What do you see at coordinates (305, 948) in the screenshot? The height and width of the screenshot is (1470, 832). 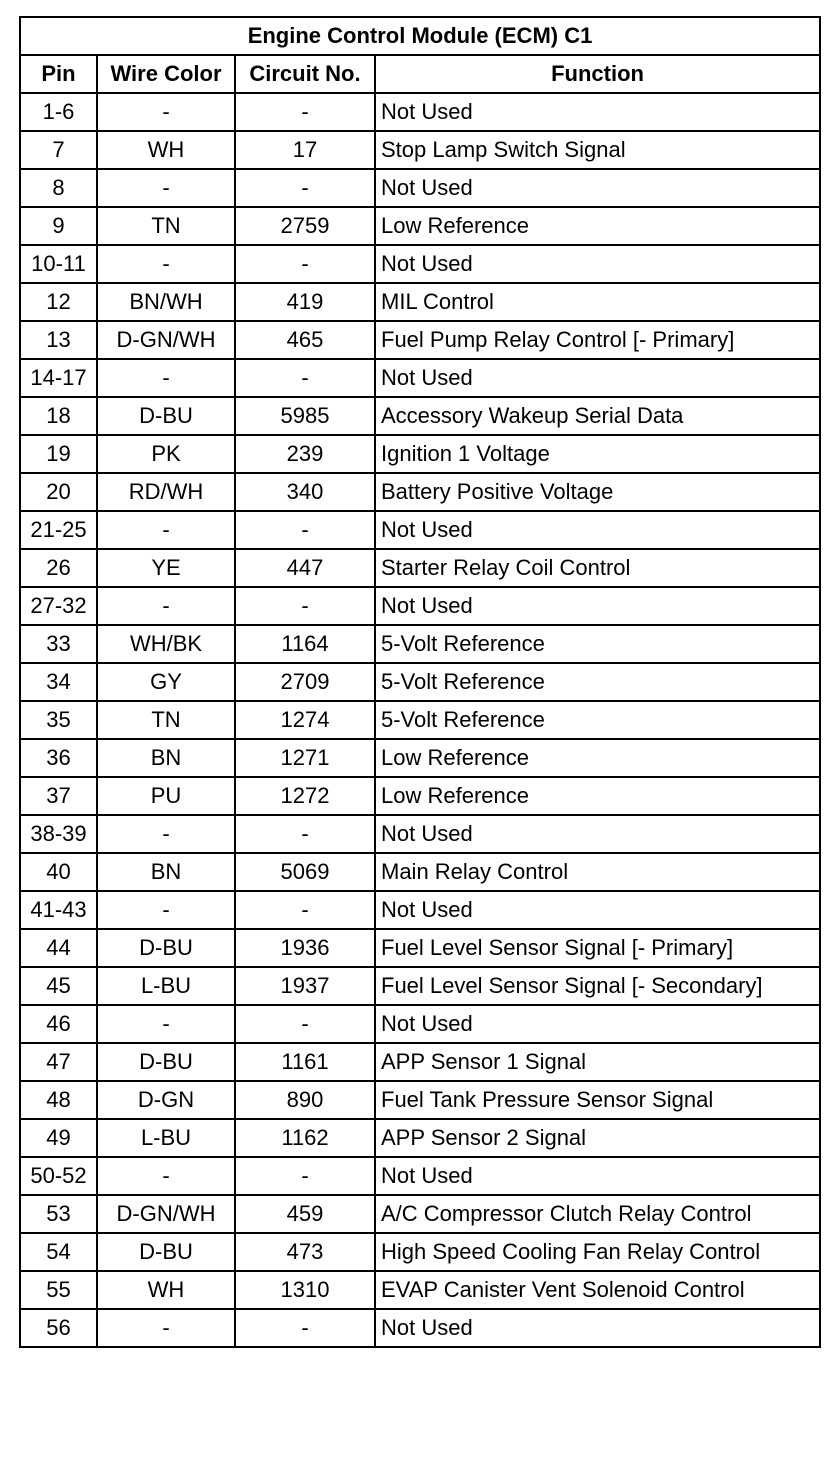 I see `table-cell: 1936` at bounding box center [305, 948].